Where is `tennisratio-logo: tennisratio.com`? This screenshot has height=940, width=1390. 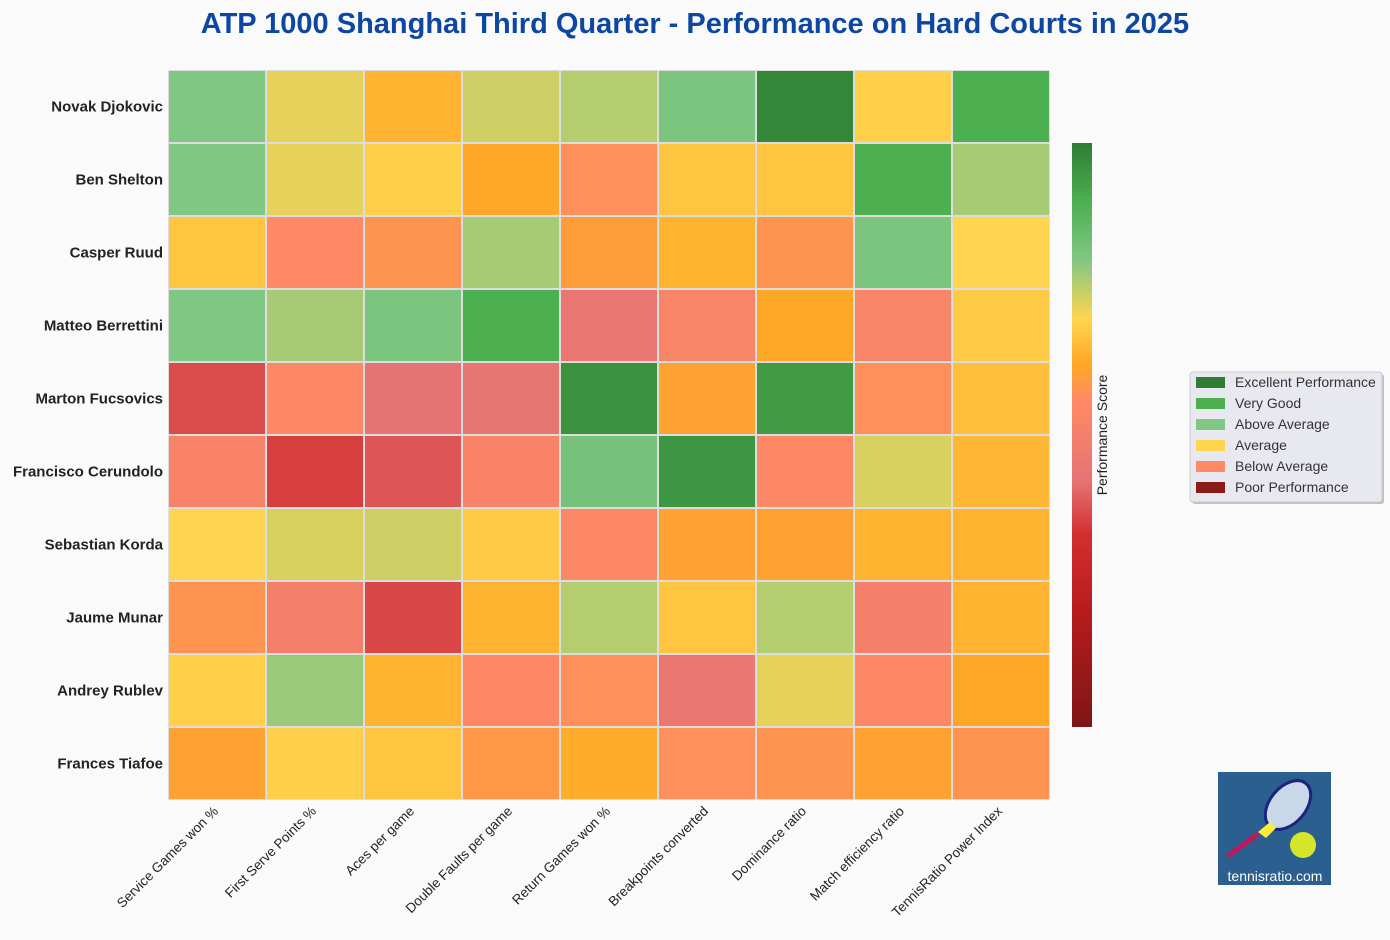
tennisratio-logo: tennisratio.com is located at coordinates (1274, 828).